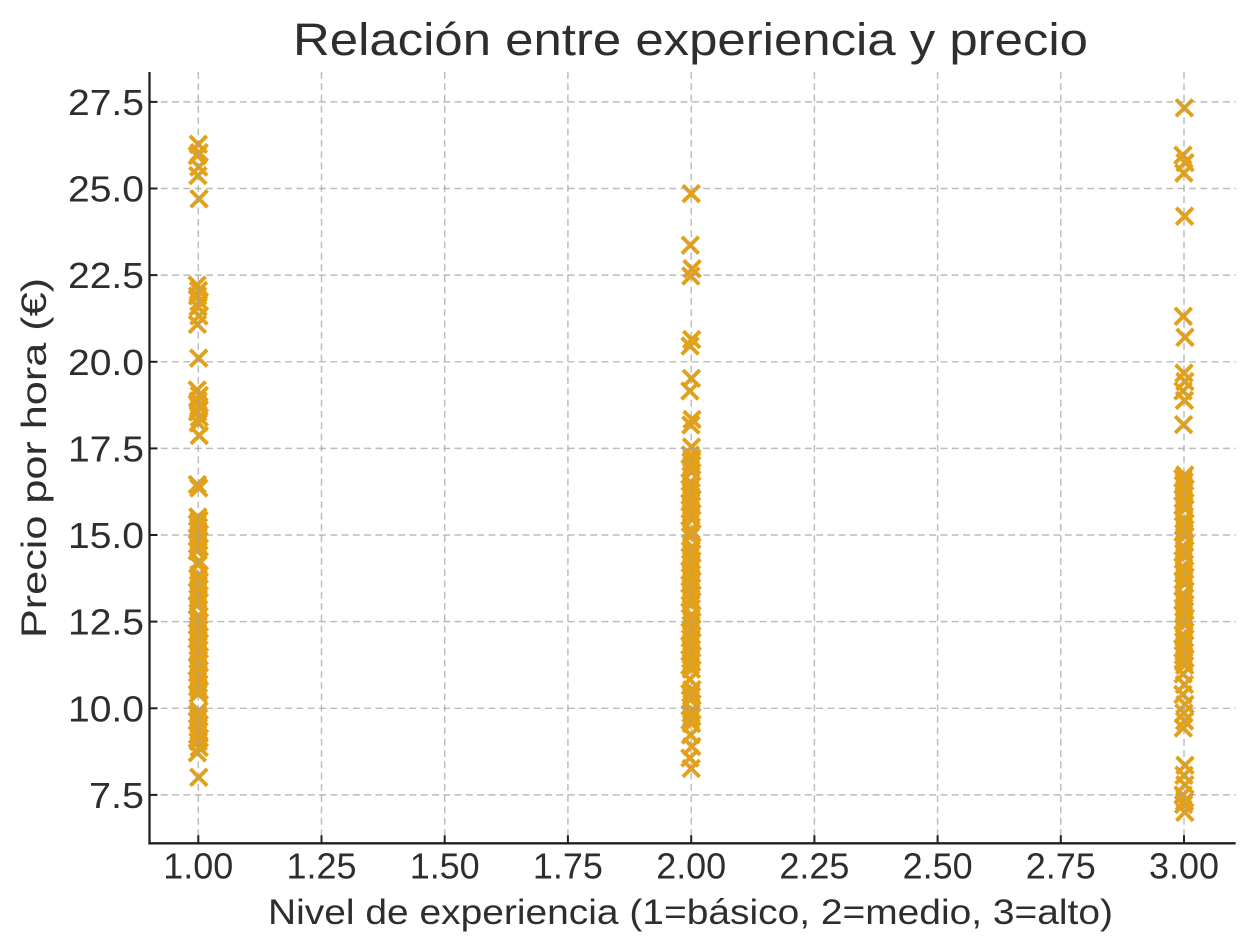 This screenshot has height=951, width=1253. What do you see at coordinates (322, 866) in the screenshot?
I see `svg-text: 1.25` at bounding box center [322, 866].